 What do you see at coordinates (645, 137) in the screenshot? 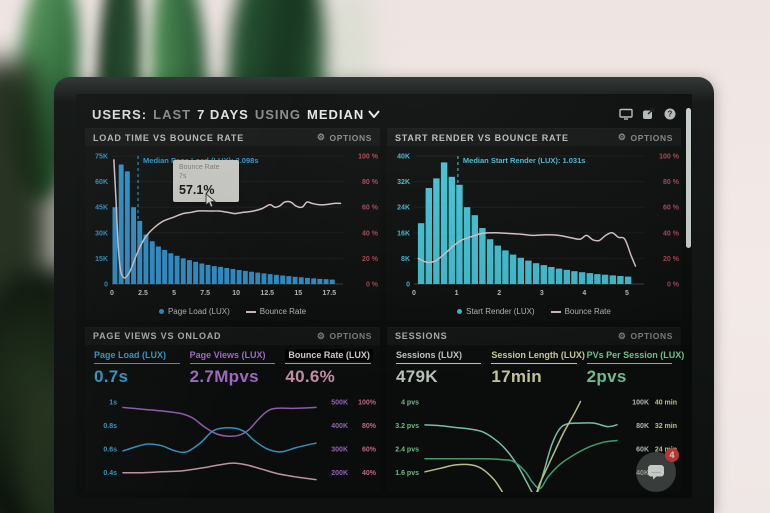
I see `options-button-start-render: ⚙ OPTIONS` at bounding box center [645, 137].